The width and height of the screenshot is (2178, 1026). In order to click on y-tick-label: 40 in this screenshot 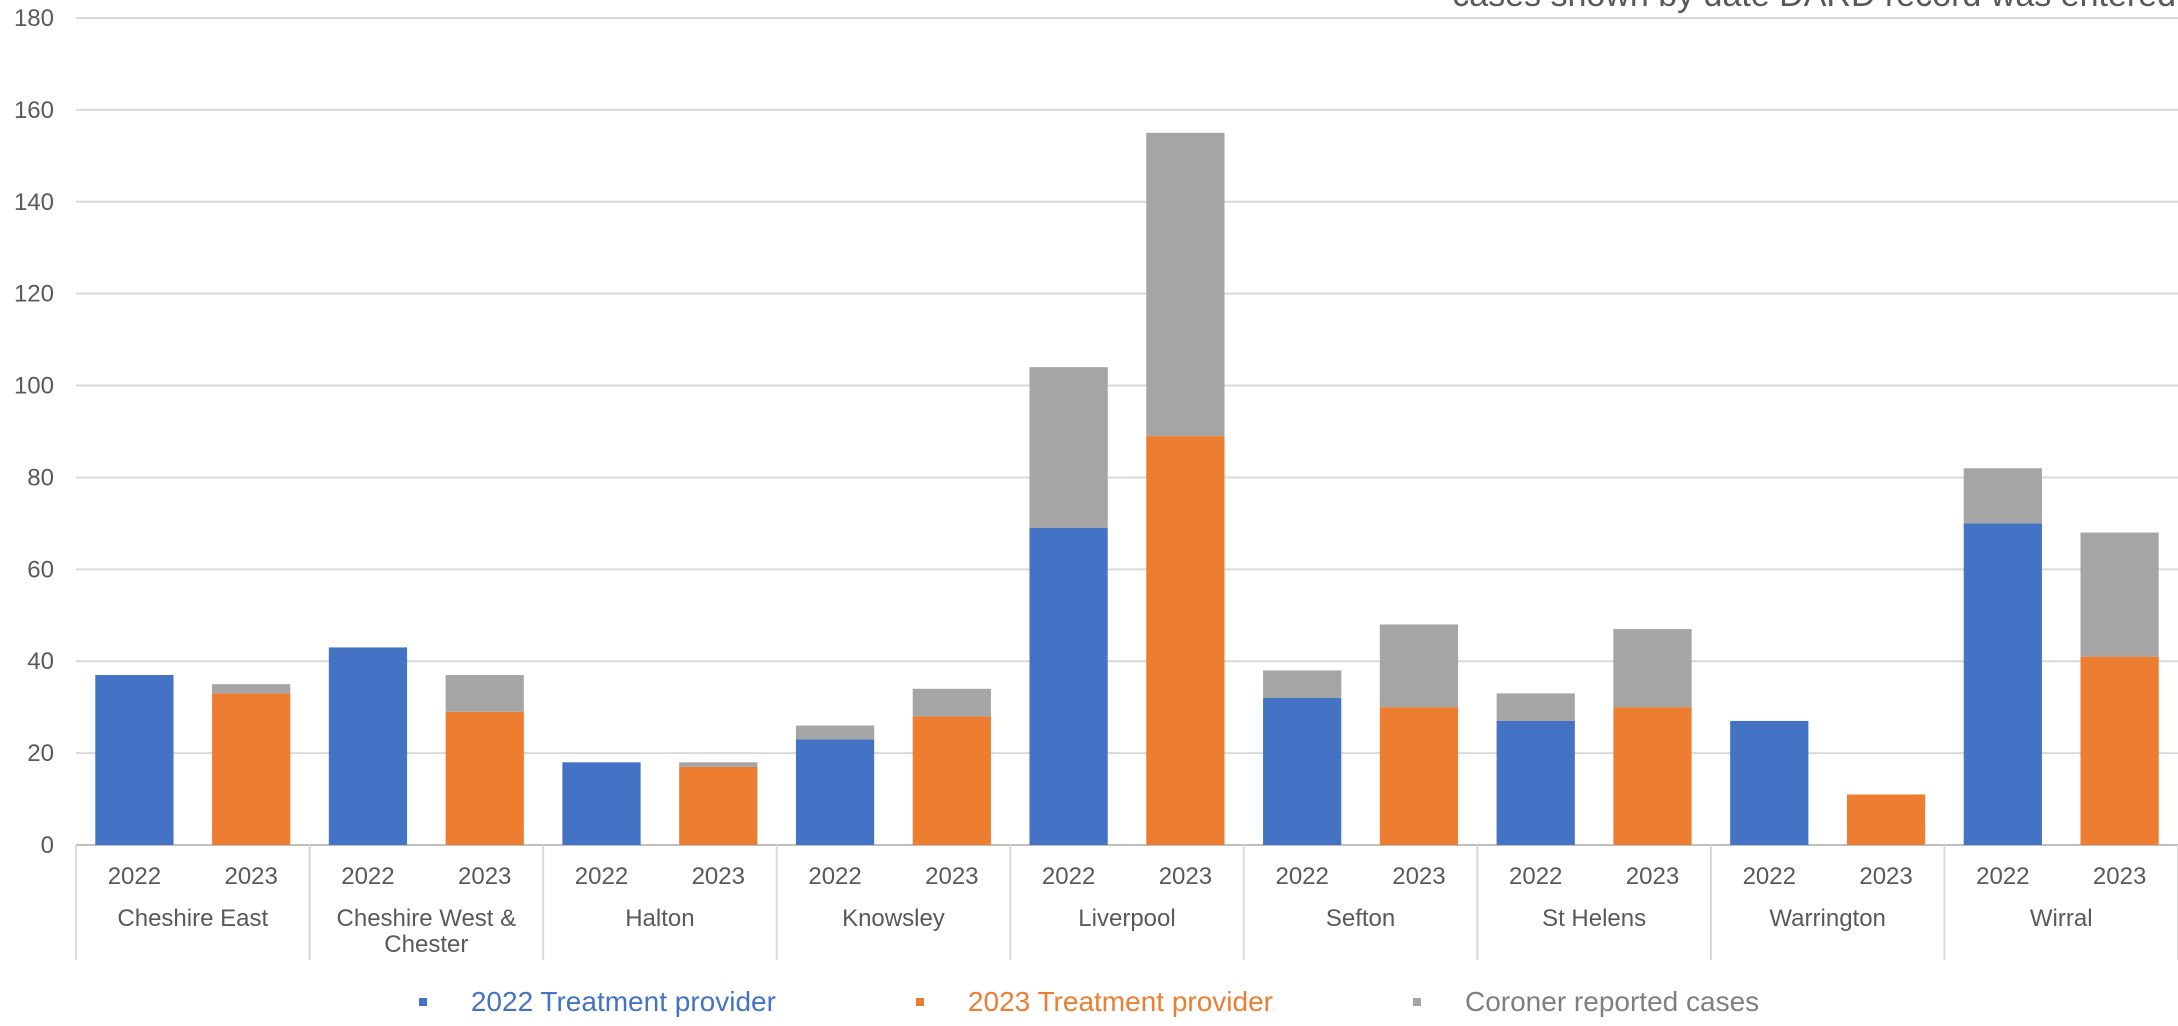, I will do `click(40, 661)`.